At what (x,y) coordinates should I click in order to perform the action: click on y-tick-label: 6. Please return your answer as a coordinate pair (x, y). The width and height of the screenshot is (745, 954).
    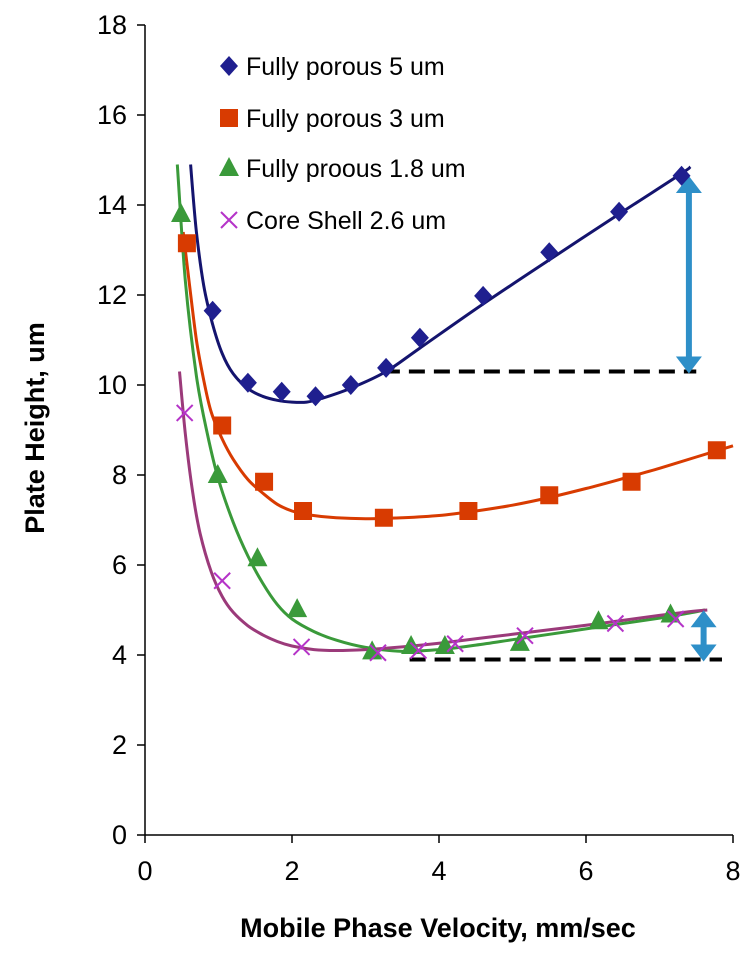
    Looking at the image, I should click on (119, 565).